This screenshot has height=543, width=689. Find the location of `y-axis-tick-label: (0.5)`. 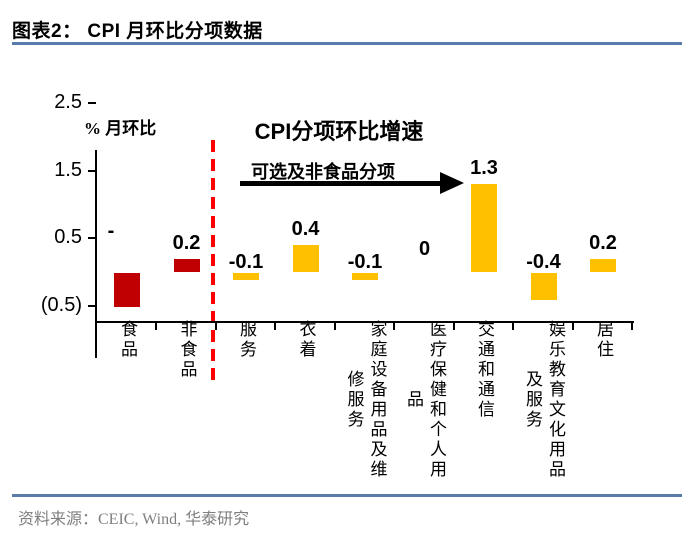

y-axis-tick-label: (0.5) is located at coordinates (61, 304).